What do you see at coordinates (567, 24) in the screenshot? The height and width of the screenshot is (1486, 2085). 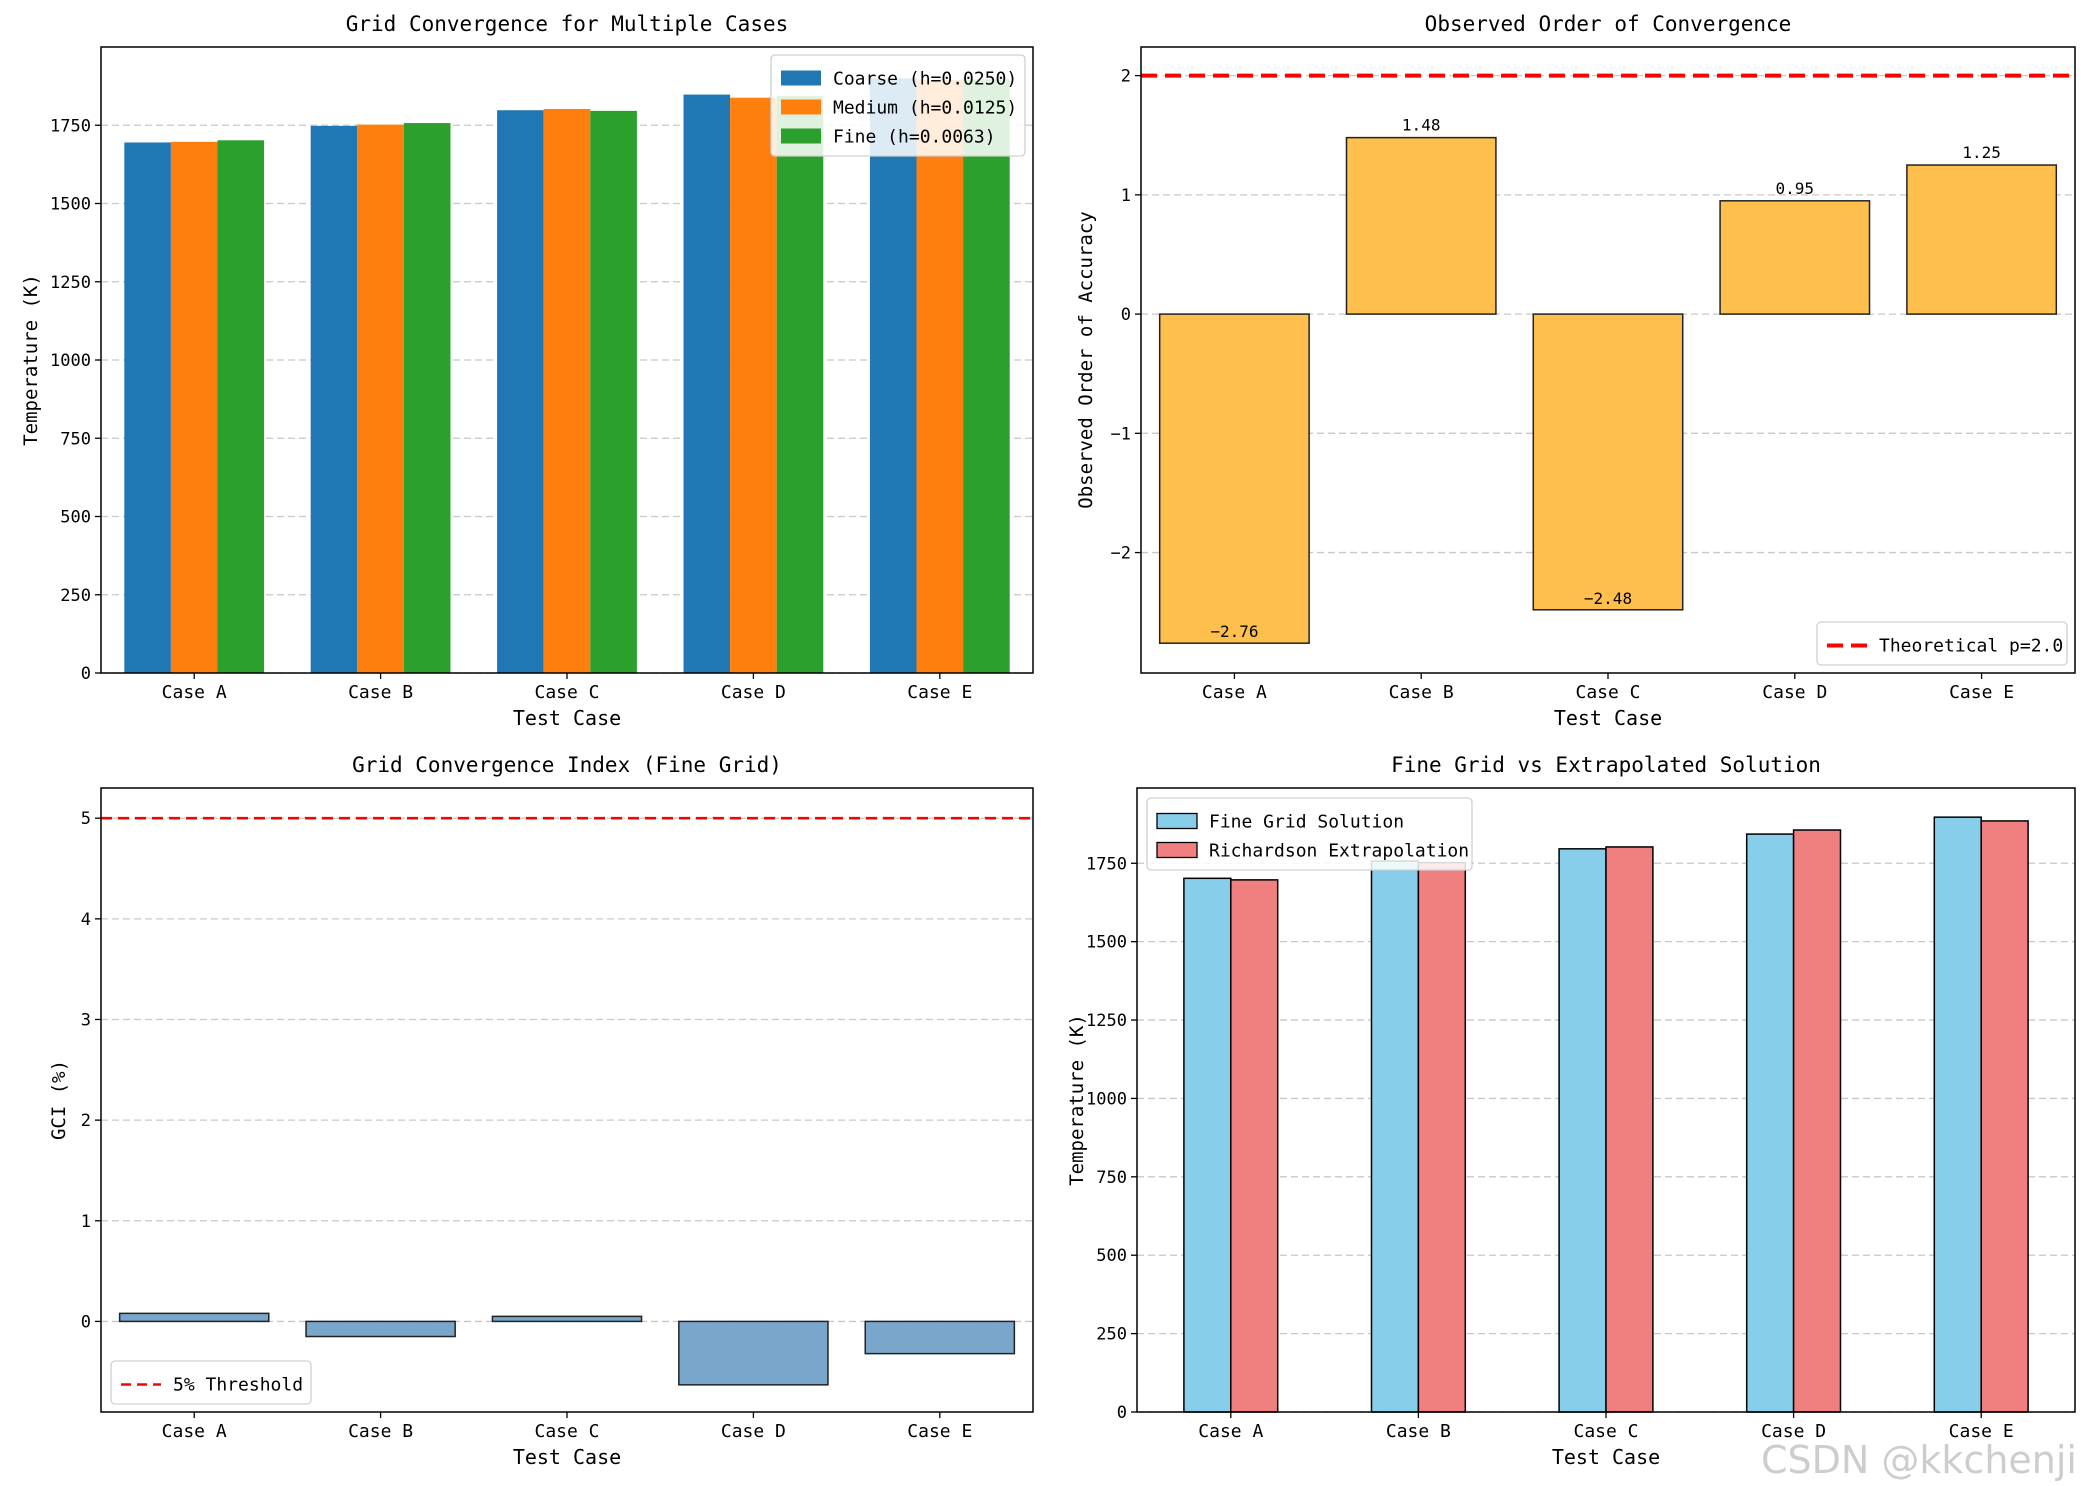 I see `chart-title: Grid Convergence for Multiple Cases` at bounding box center [567, 24].